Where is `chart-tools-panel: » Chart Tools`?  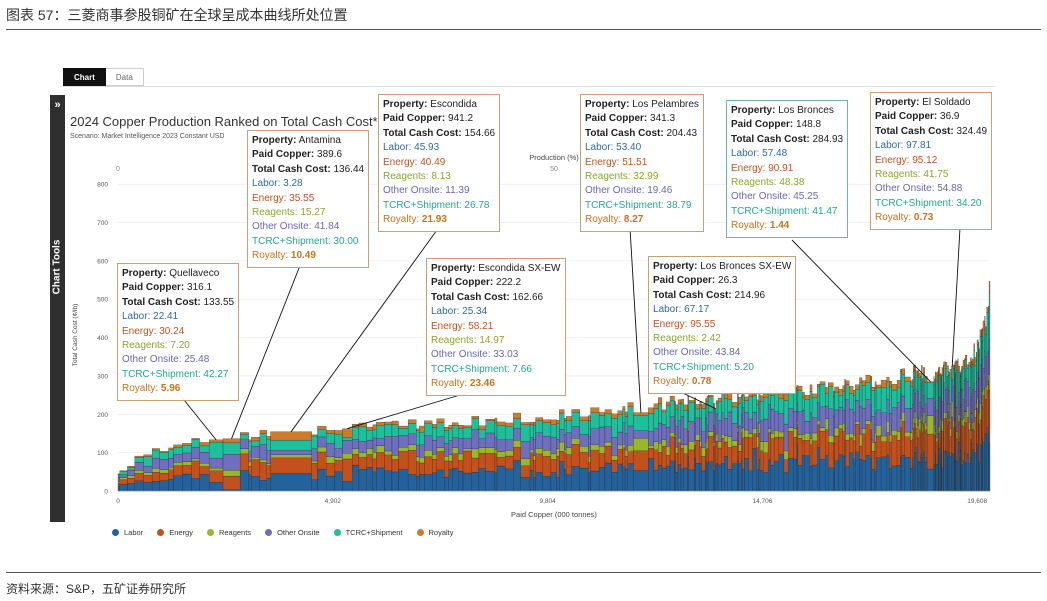 chart-tools-panel: » Chart Tools is located at coordinates (57, 308).